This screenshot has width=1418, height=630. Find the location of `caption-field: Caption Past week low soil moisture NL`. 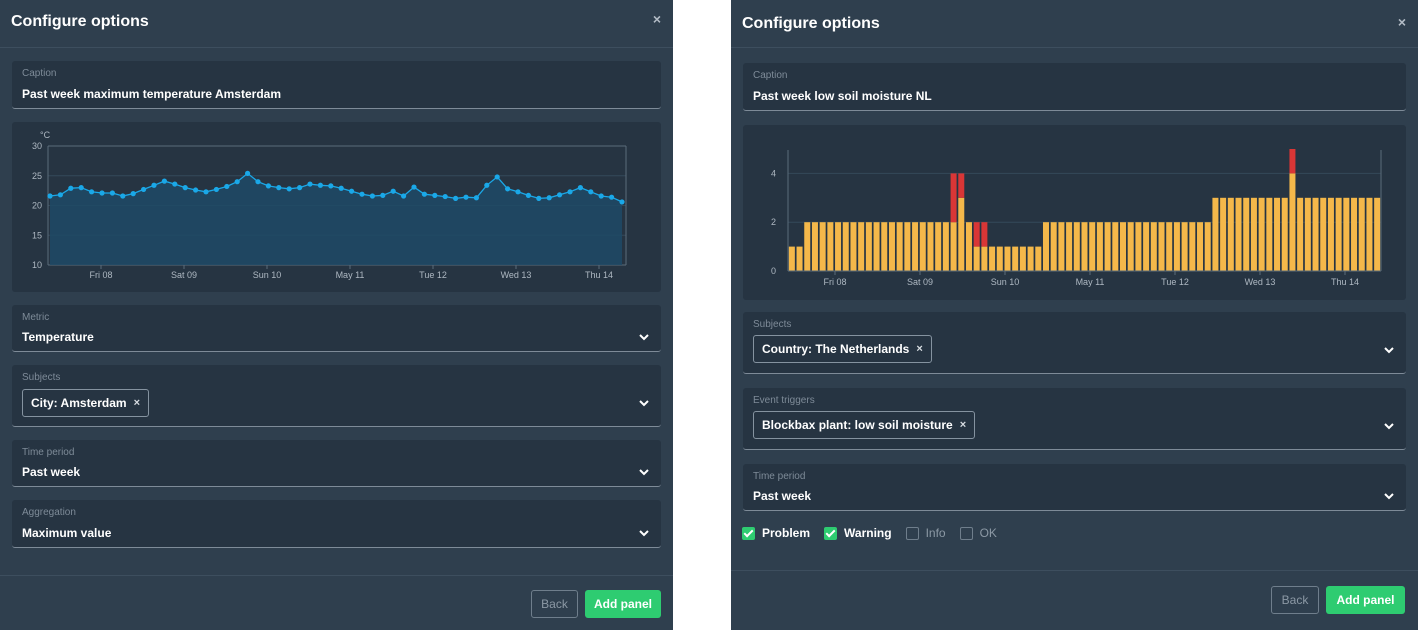

caption-field: Caption Past week low soil moisture NL is located at coordinates (1074, 87).